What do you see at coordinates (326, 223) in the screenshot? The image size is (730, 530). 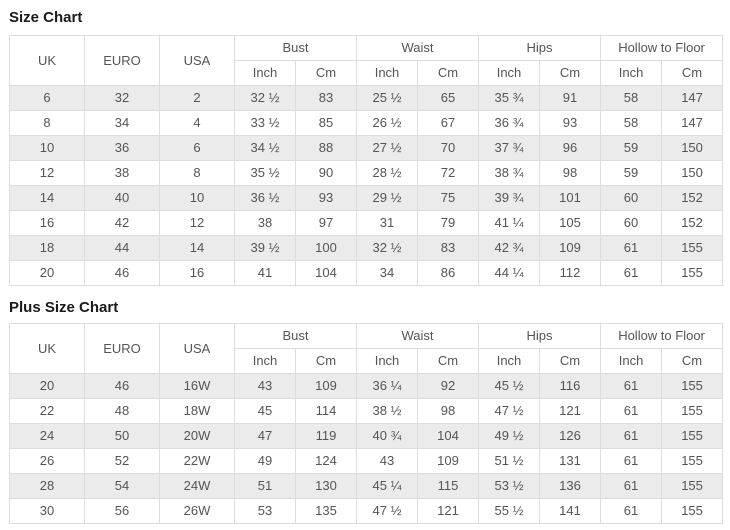 I see `table-cell: 97` at bounding box center [326, 223].